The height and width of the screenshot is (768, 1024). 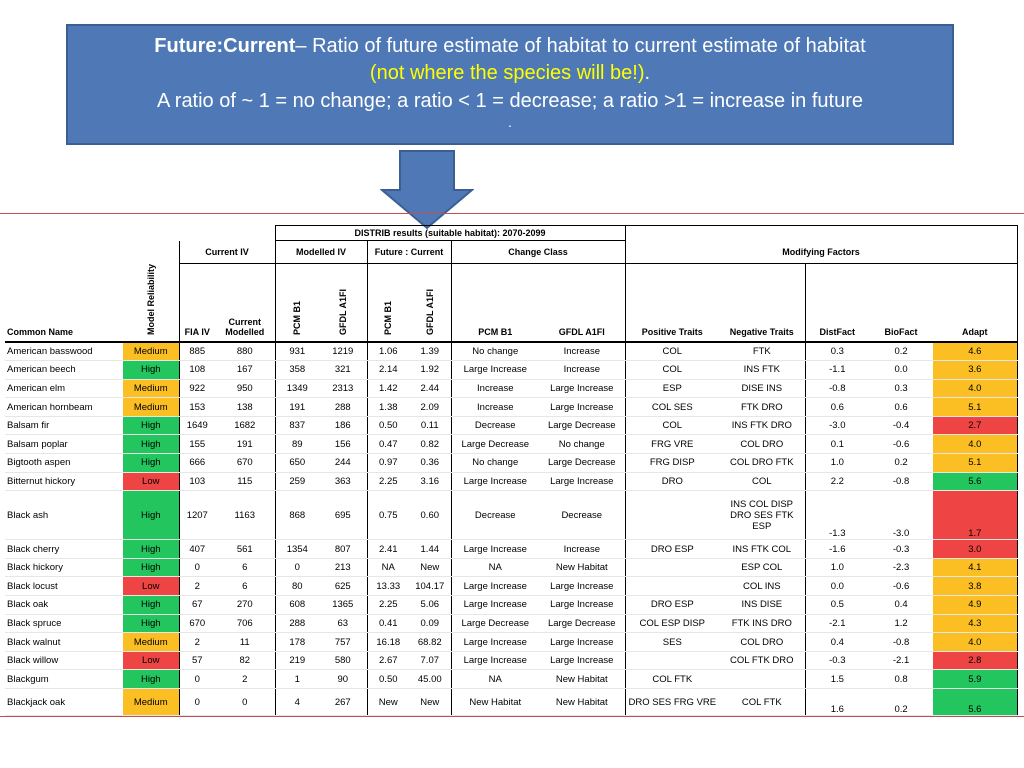 What do you see at coordinates (245, 463) in the screenshot?
I see `current-modelled-cell: 670` at bounding box center [245, 463].